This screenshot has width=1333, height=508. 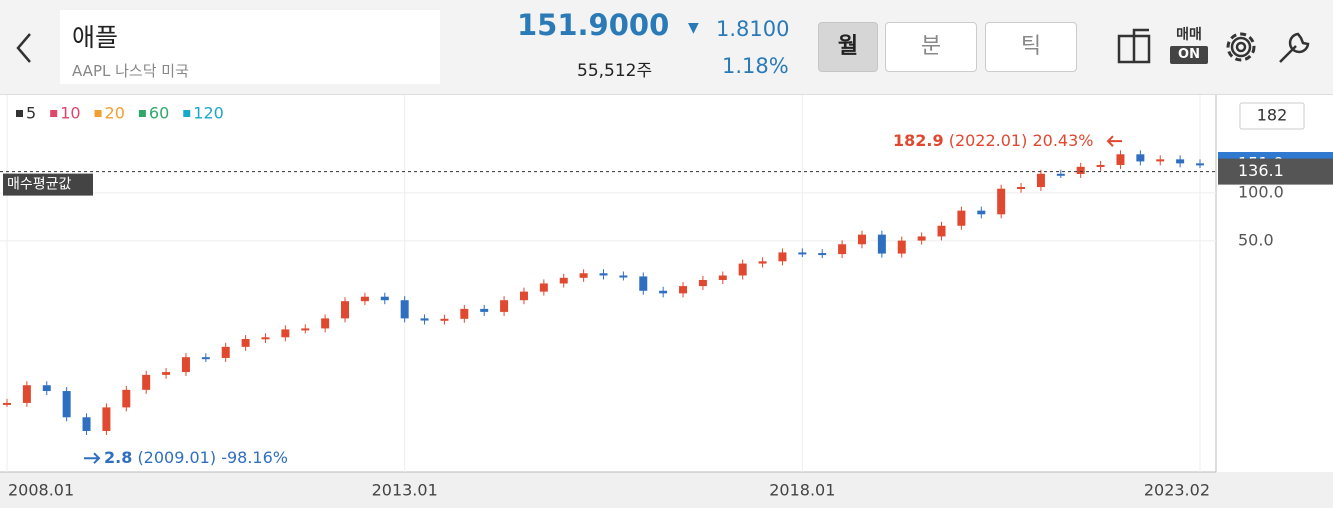 What do you see at coordinates (1295, 47) in the screenshot?
I see `tools-icon` at bounding box center [1295, 47].